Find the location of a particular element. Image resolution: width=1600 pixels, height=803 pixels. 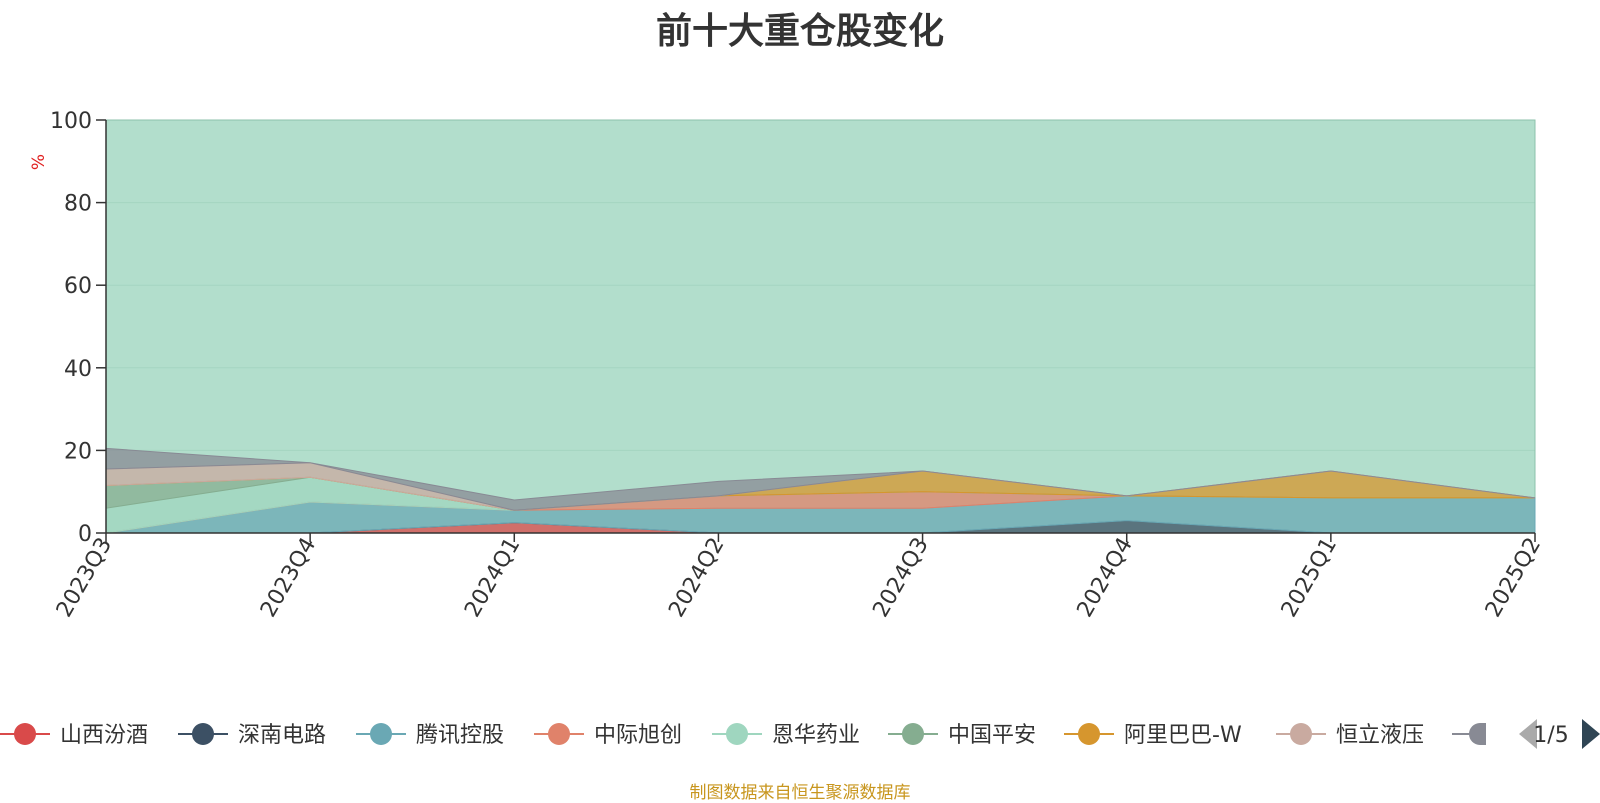

legend-item-3: 中际旭创 is located at coordinates (608, 735).